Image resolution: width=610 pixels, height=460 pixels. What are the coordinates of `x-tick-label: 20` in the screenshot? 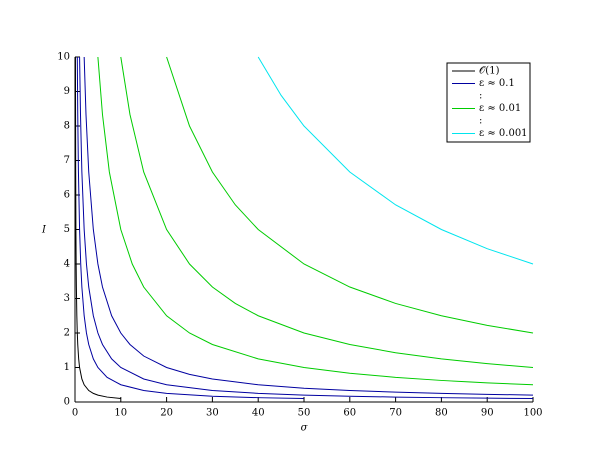 It's located at (166, 413).